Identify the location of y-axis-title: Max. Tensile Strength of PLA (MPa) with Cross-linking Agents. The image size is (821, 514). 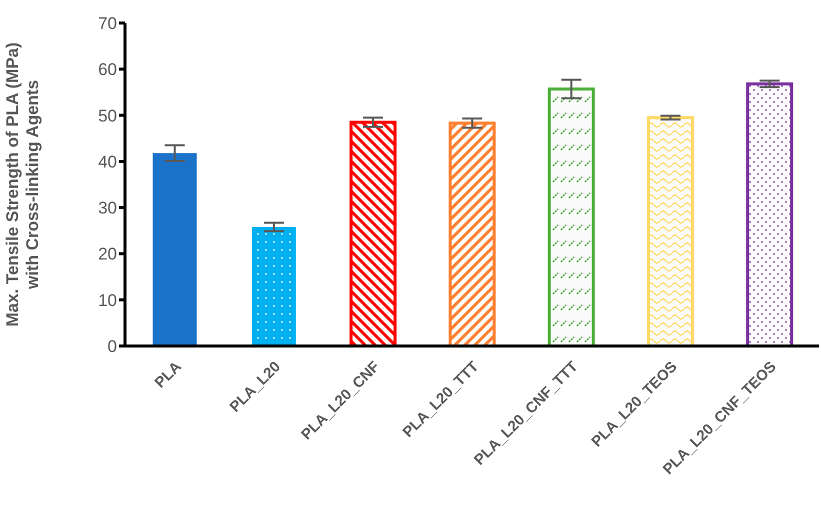
(22, 184).